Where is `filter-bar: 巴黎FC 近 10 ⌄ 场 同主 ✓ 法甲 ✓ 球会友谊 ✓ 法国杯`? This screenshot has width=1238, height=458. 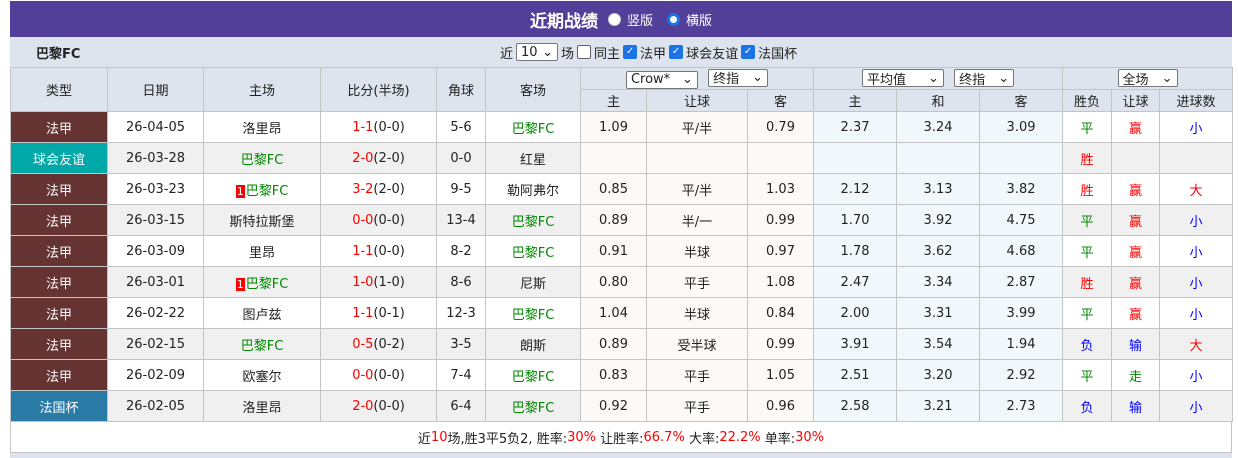 filter-bar: 巴黎FC 近 10 ⌄ 场 同主 ✓ 法甲 ✓ 球会友谊 ✓ 法国杯 is located at coordinates (621, 52).